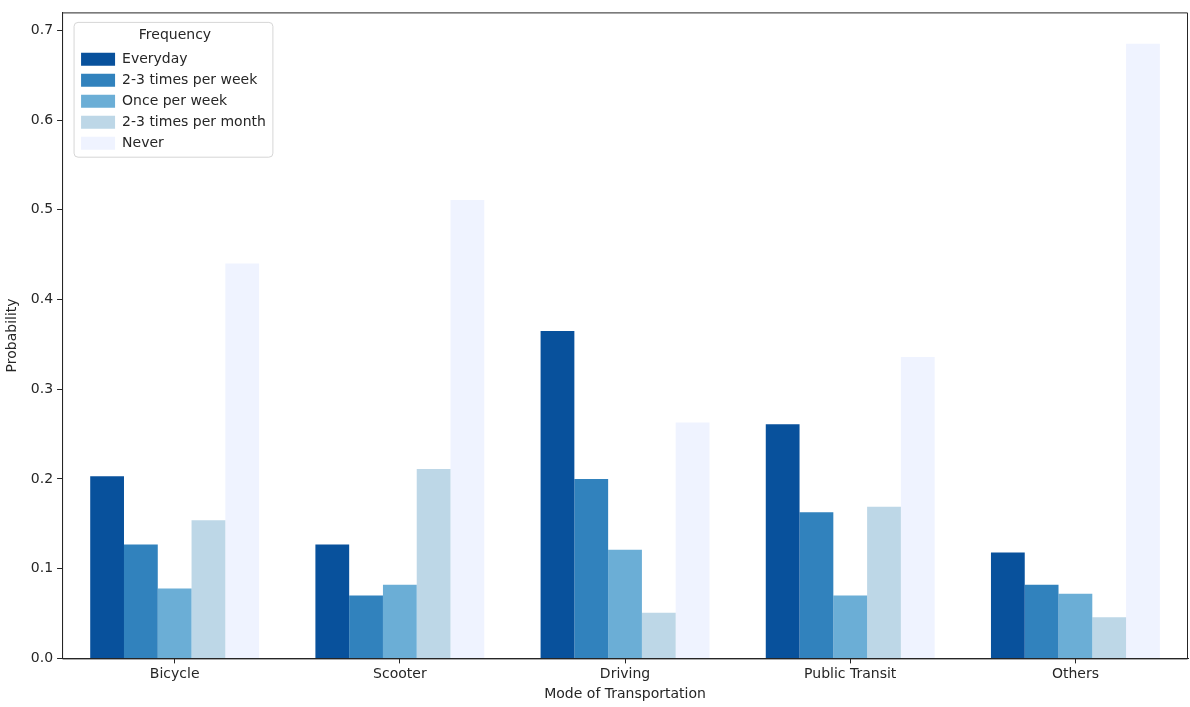  I want to click on y-tick-label: 0.5, so click(42, 208).